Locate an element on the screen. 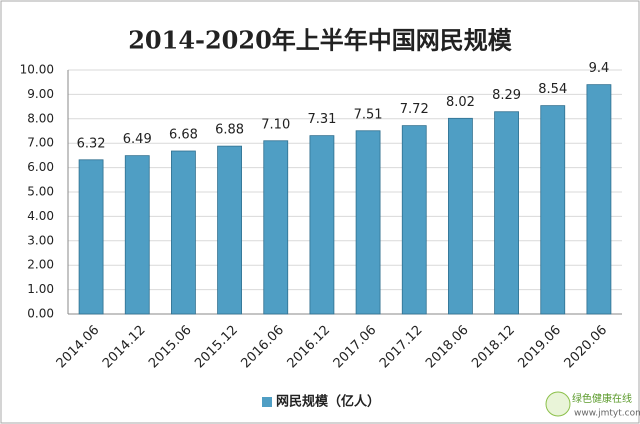 The width and height of the screenshot is (640, 424). y-tick-label: 10.00 is located at coordinates (37, 70).